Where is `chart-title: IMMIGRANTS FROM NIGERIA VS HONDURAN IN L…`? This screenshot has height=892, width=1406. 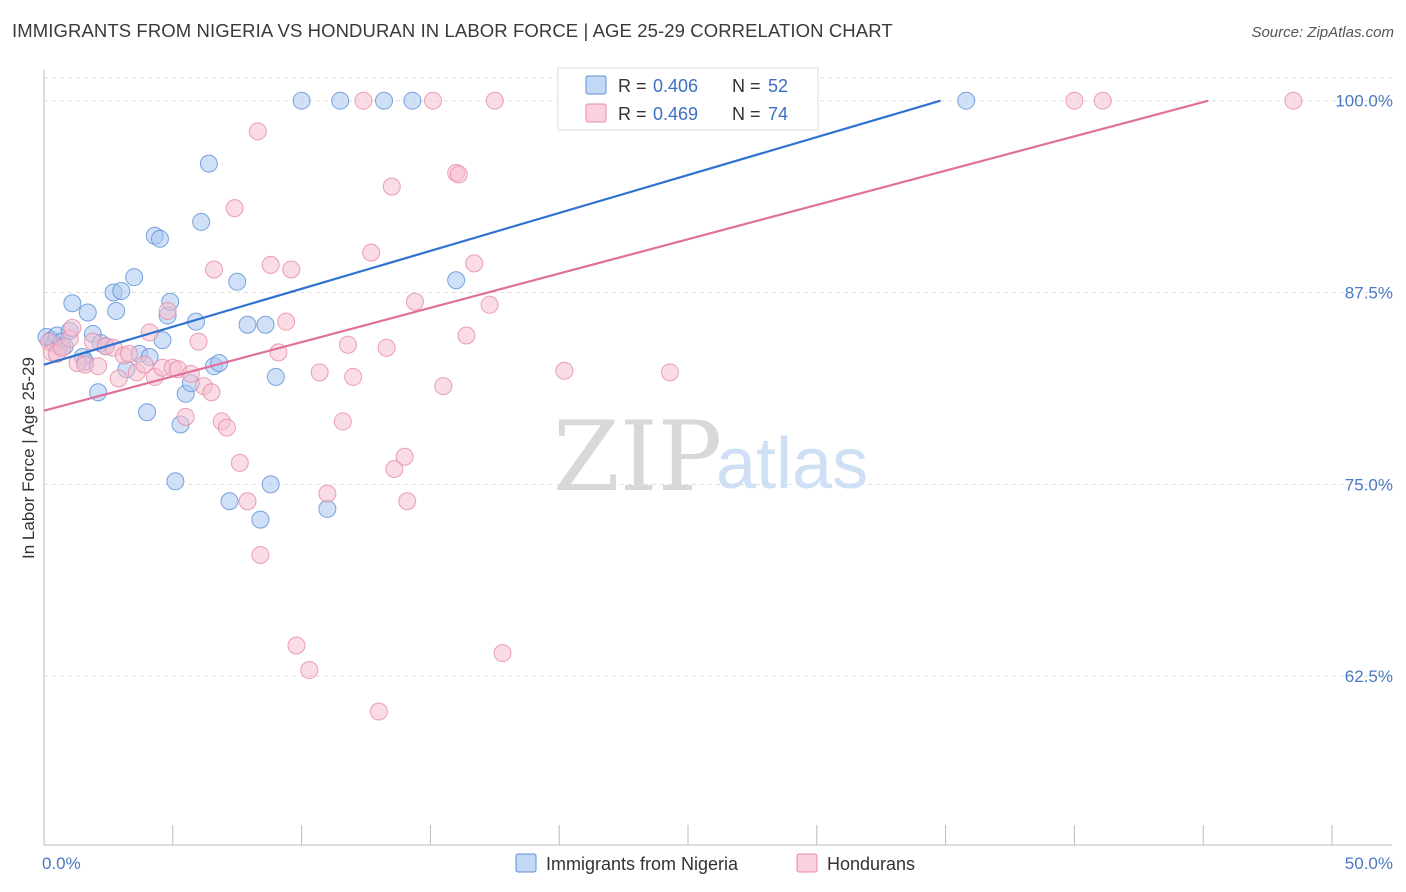 chart-title: IMMIGRANTS FROM NIGERIA VS HONDURAN IN L… is located at coordinates (452, 30).